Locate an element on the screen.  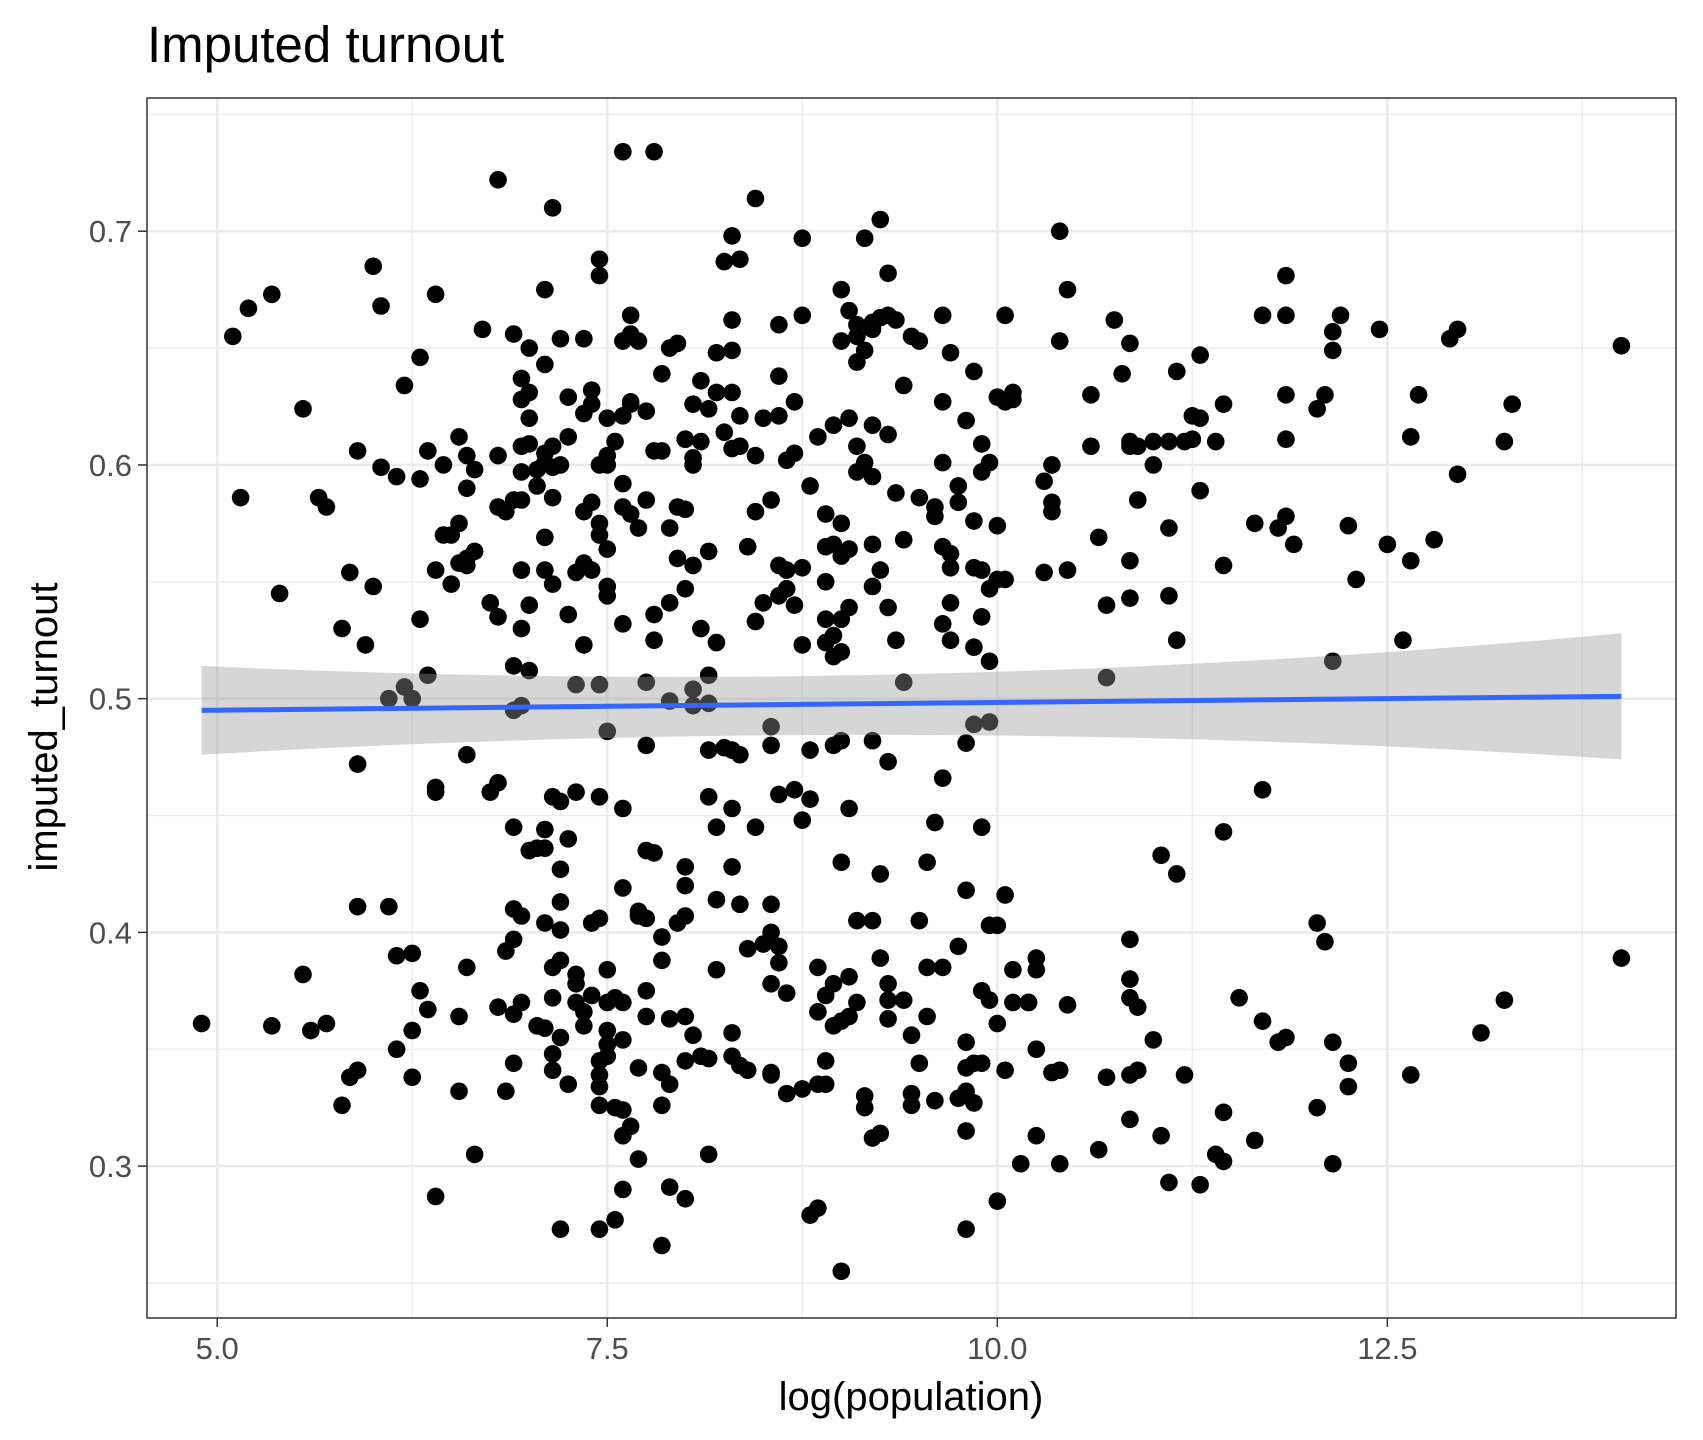
x-axis: 5.0 7.5 10.0 12.5 is located at coordinates (807, 1342).